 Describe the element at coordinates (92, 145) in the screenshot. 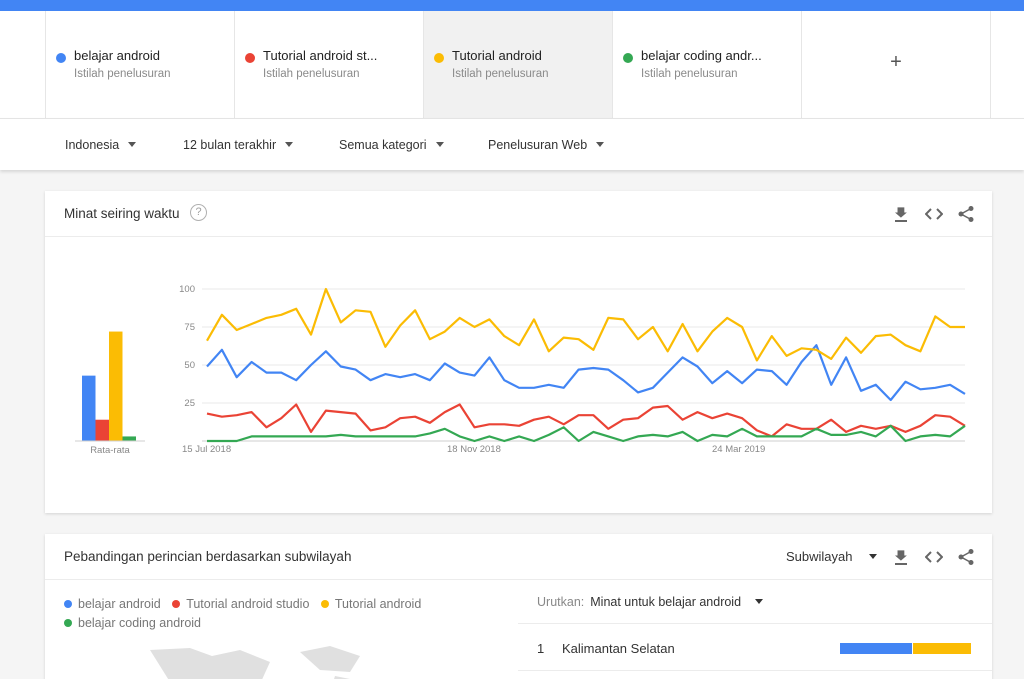

I see `region-filter-label: Indonesia` at that location.